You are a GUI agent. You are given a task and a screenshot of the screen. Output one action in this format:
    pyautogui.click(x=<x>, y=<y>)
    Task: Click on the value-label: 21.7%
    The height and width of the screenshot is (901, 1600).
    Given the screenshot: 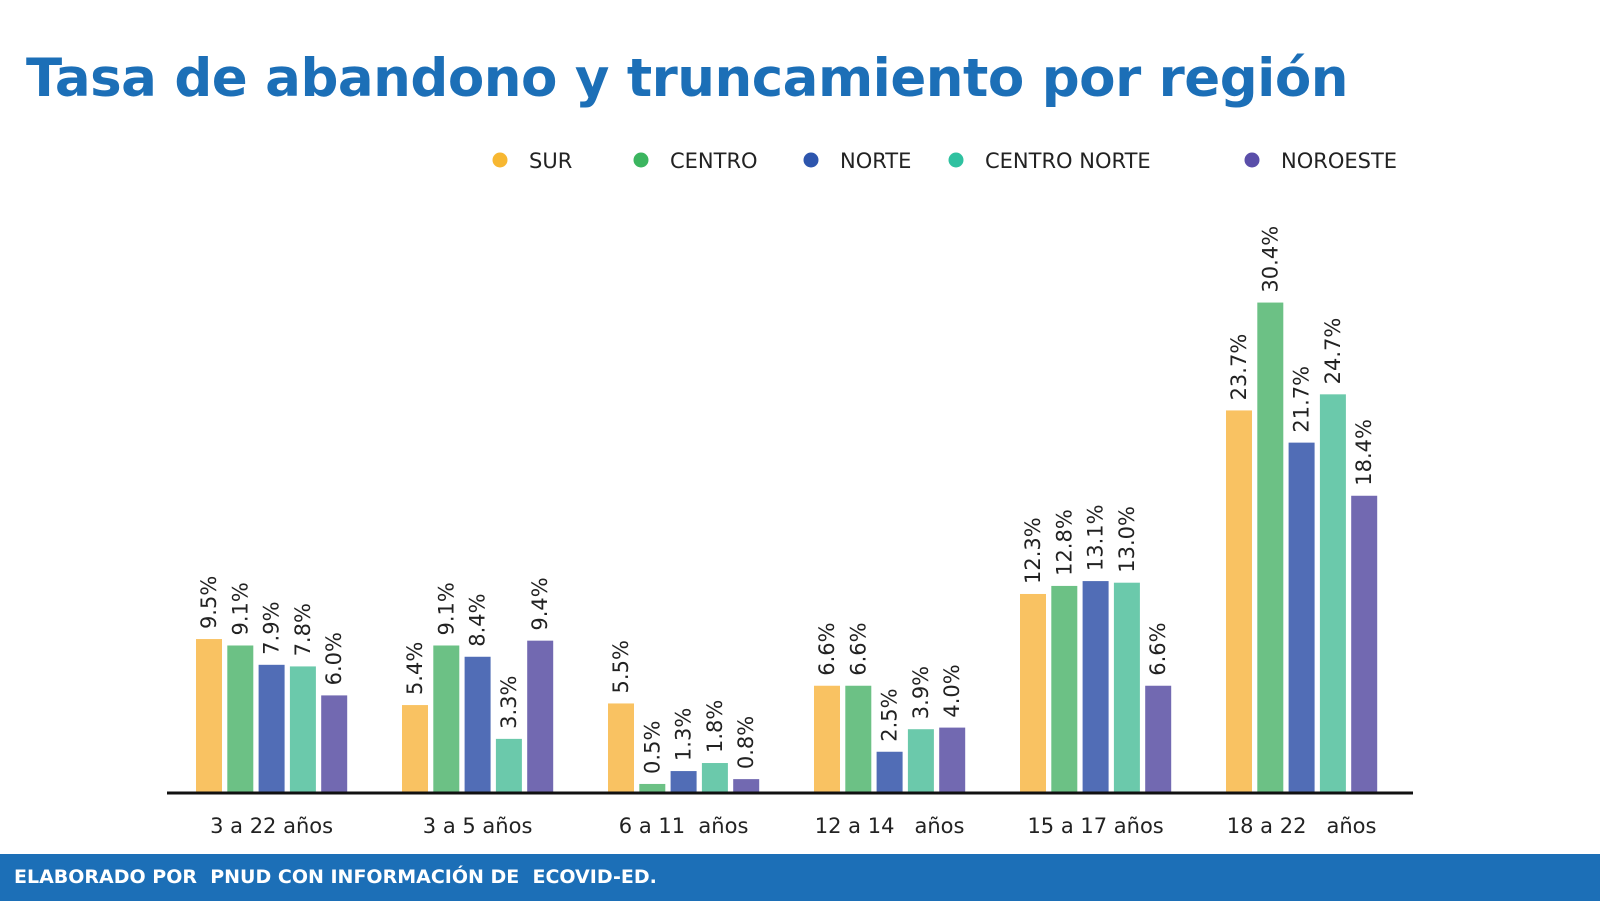 What is the action you would take?
    pyautogui.click(x=1302, y=399)
    